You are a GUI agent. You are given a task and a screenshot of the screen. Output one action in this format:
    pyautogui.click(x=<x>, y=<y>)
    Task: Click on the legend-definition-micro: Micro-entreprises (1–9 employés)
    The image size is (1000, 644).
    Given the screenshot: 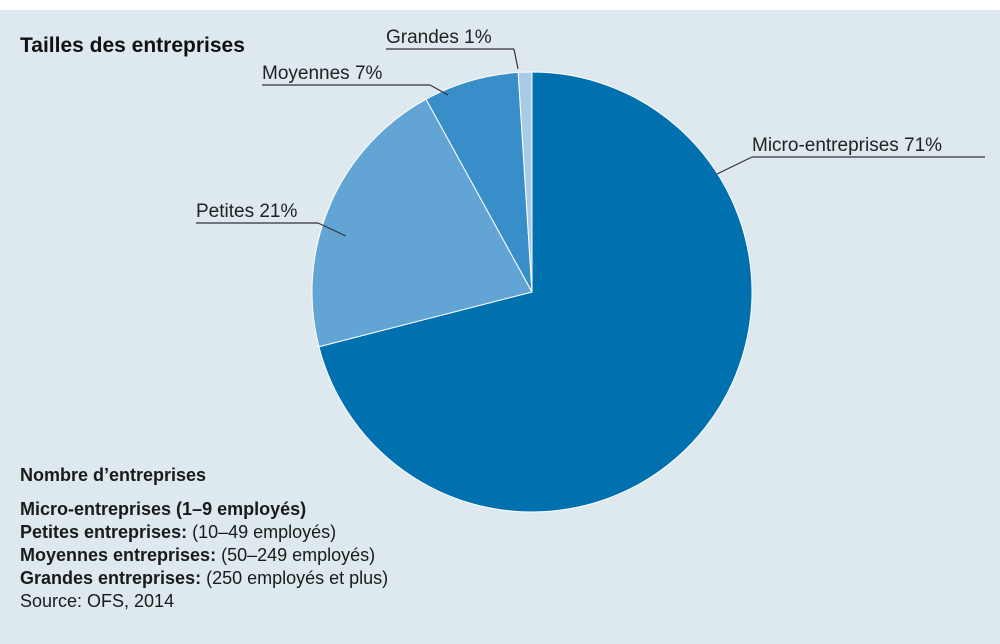 What is the action you would take?
    pyautogui.click(x=204, y=509)
    